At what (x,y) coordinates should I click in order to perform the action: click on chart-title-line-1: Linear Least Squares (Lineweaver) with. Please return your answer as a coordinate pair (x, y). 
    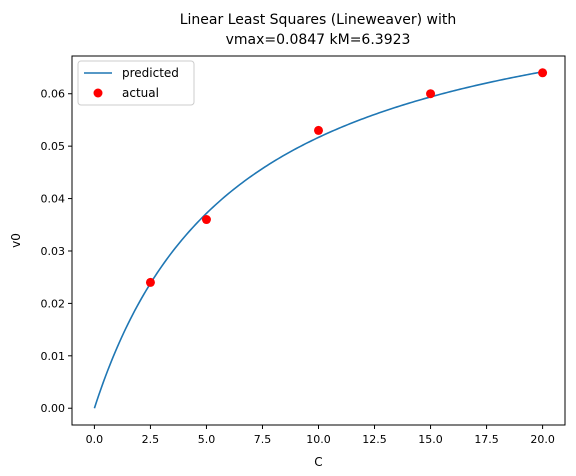
    Looking at the image, I should click on (318, 20).